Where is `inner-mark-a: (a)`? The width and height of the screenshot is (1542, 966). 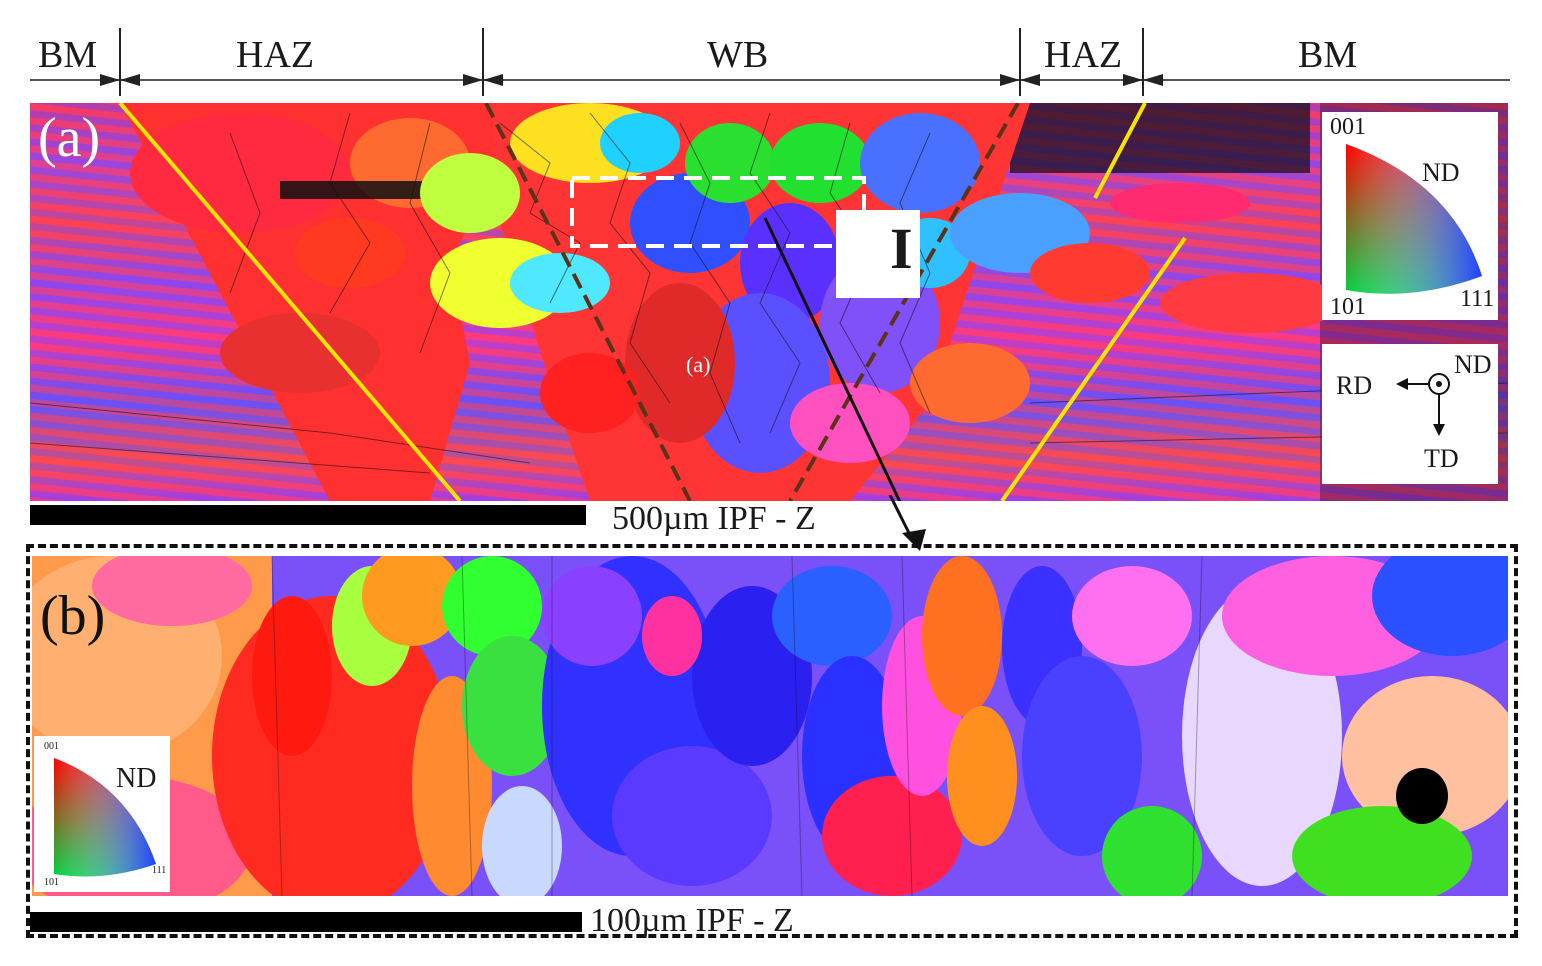
inner-mark-a: (a) is located at coordinates (698, 364).